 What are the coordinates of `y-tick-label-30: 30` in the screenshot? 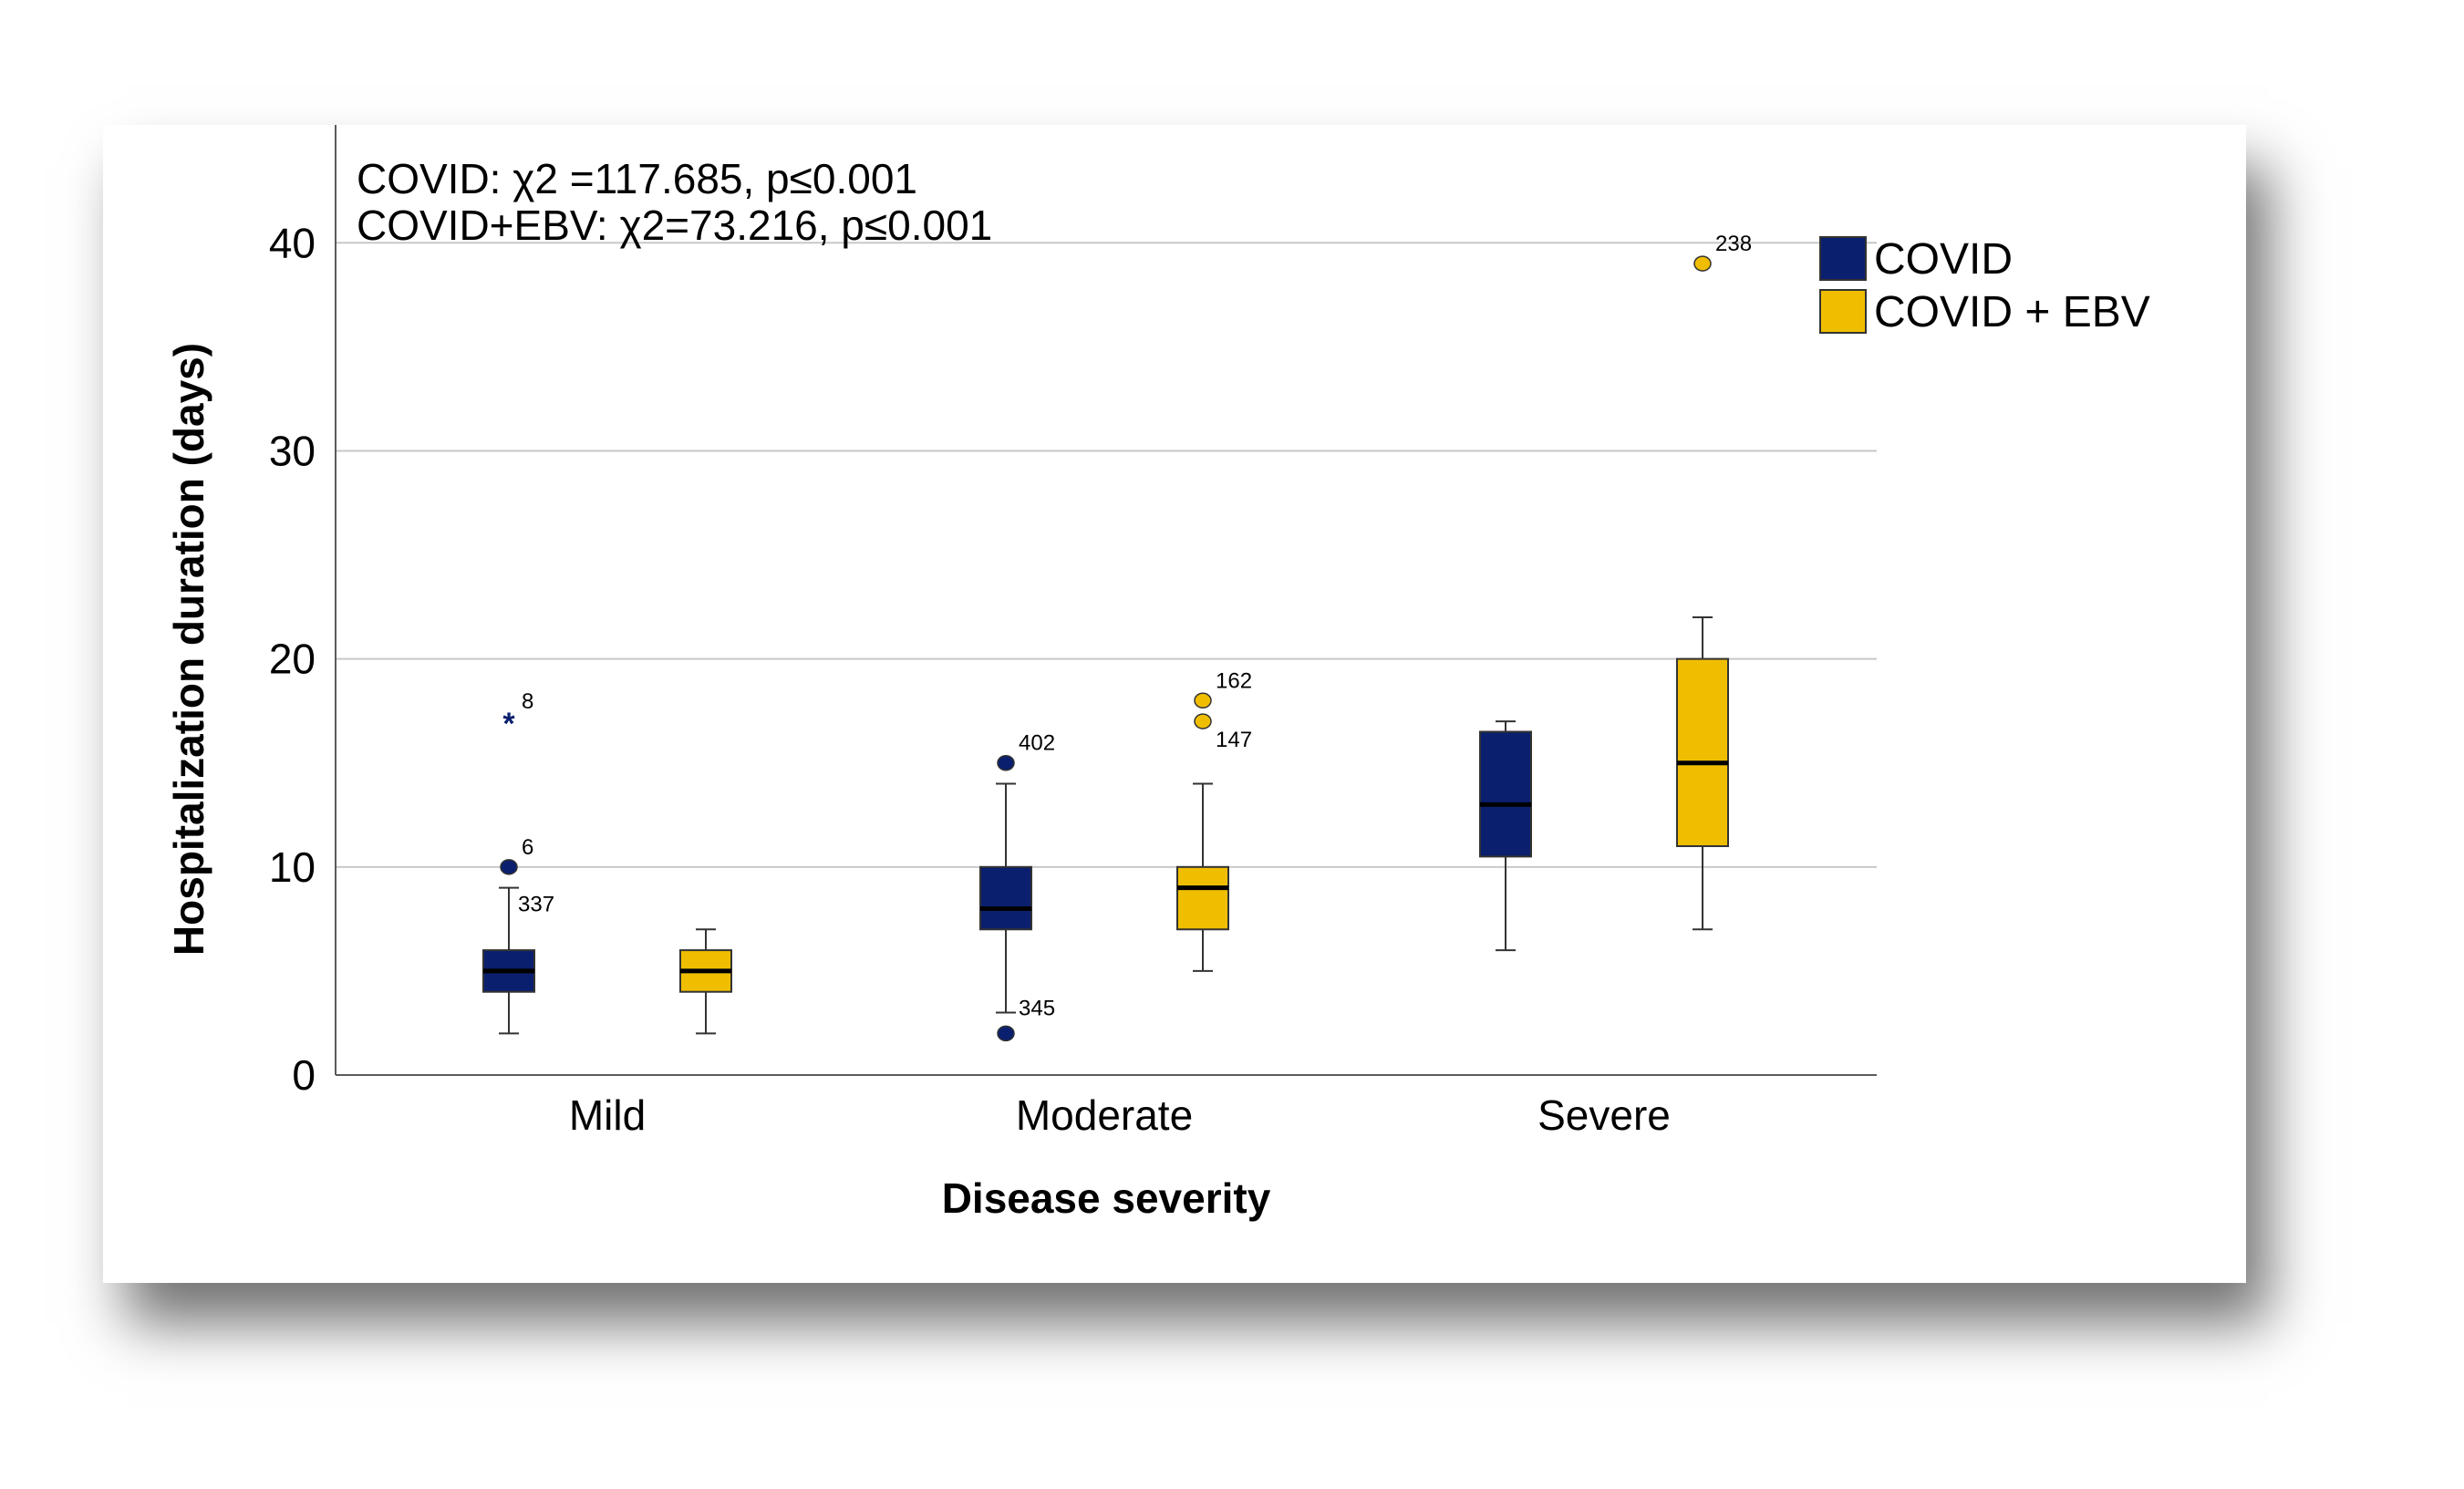 It's located at (293, 450).